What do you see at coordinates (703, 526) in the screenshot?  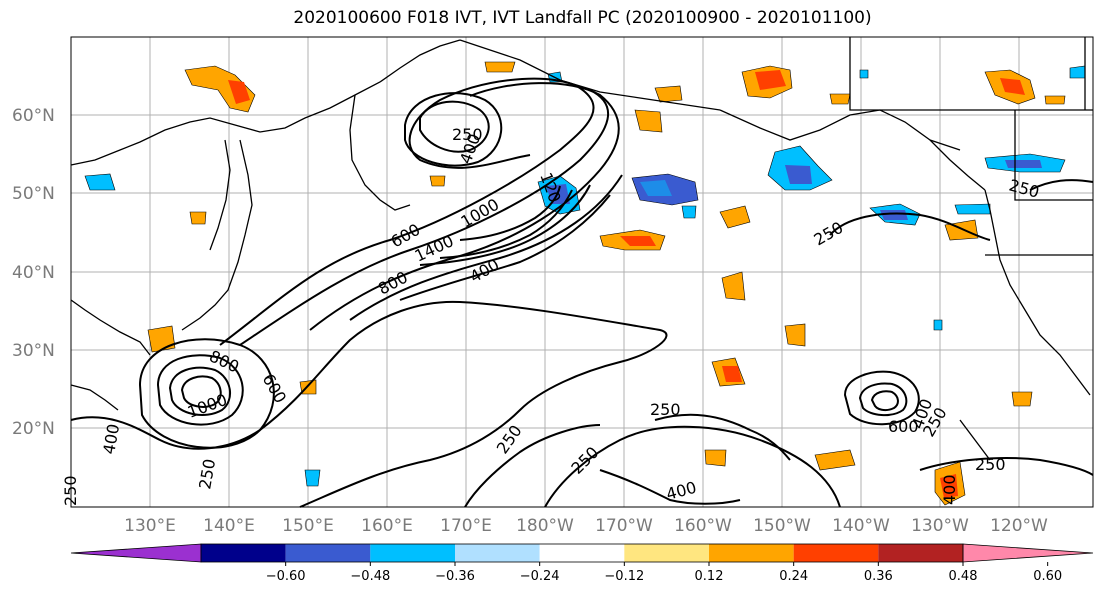 I see `lon-label: 160°W` at bounding box center [703, 526].